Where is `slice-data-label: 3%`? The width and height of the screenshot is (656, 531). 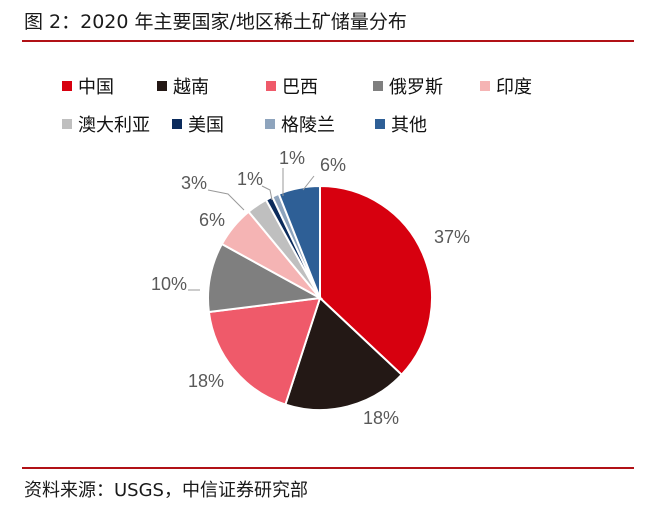
slice-data-label: 3% is located at coordinates (194, 183).